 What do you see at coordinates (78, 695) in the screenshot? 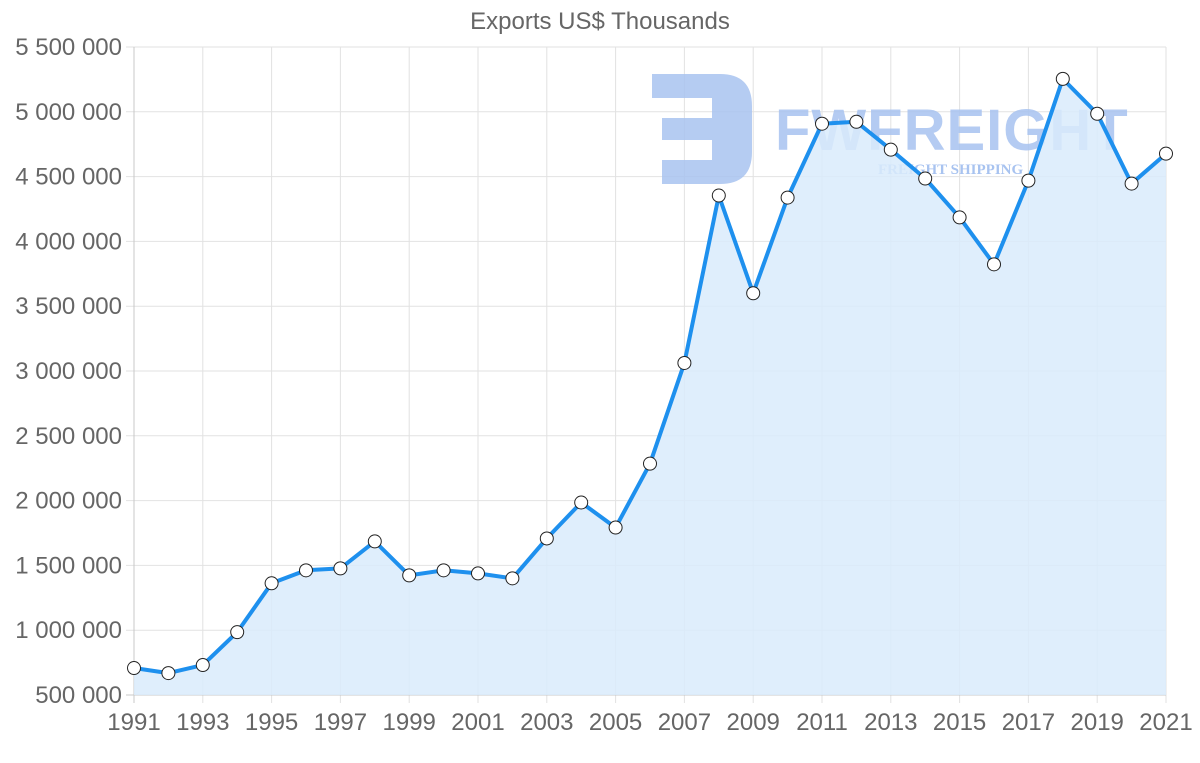
I see `y-tick-label: 500 000` at bounding box center [78, 695].